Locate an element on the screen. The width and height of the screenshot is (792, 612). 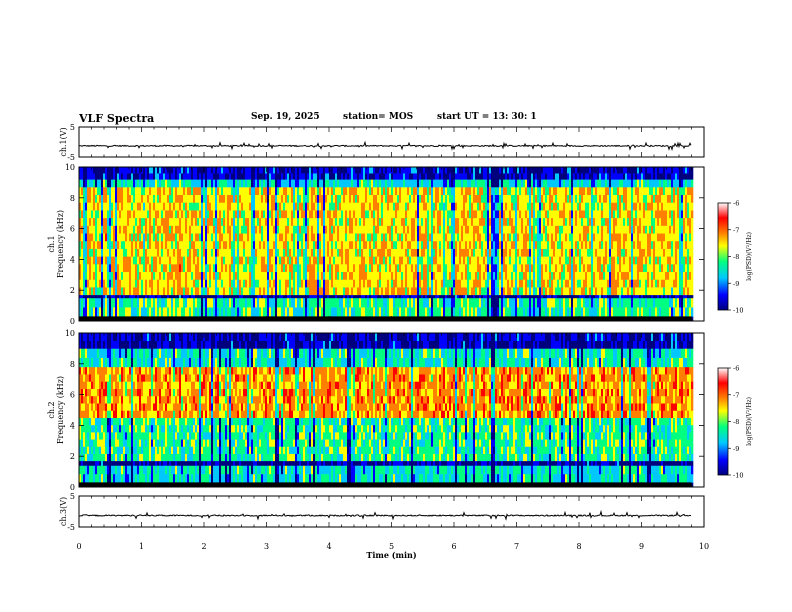
ch1-waveform-trace is located at coordinates (385, 146).